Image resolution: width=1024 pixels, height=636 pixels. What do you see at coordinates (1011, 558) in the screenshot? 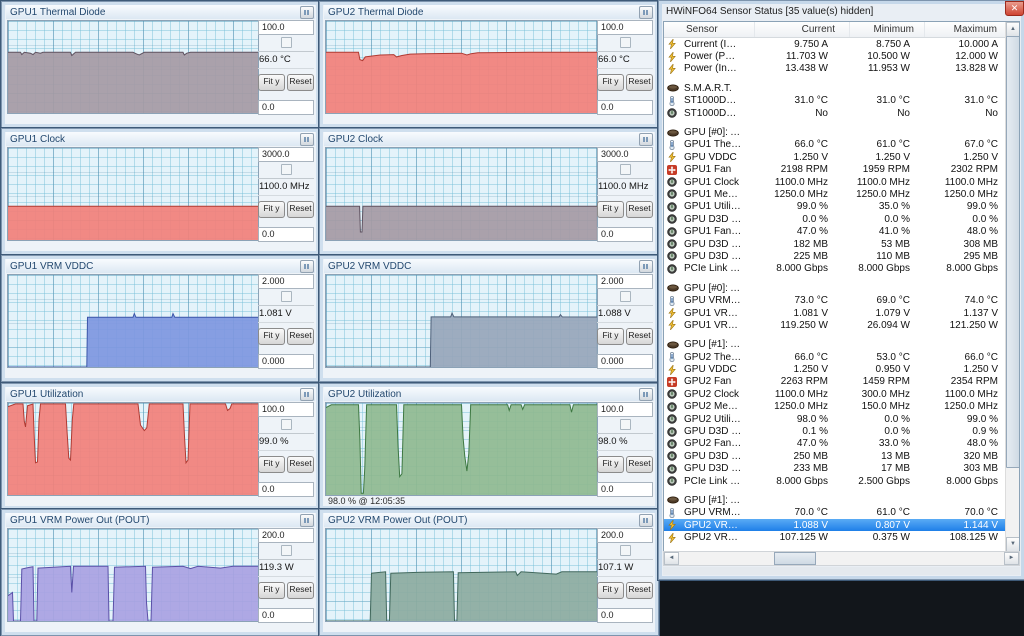
I see `scroll-right-icon: ►` at bounding box center [1011, 558].